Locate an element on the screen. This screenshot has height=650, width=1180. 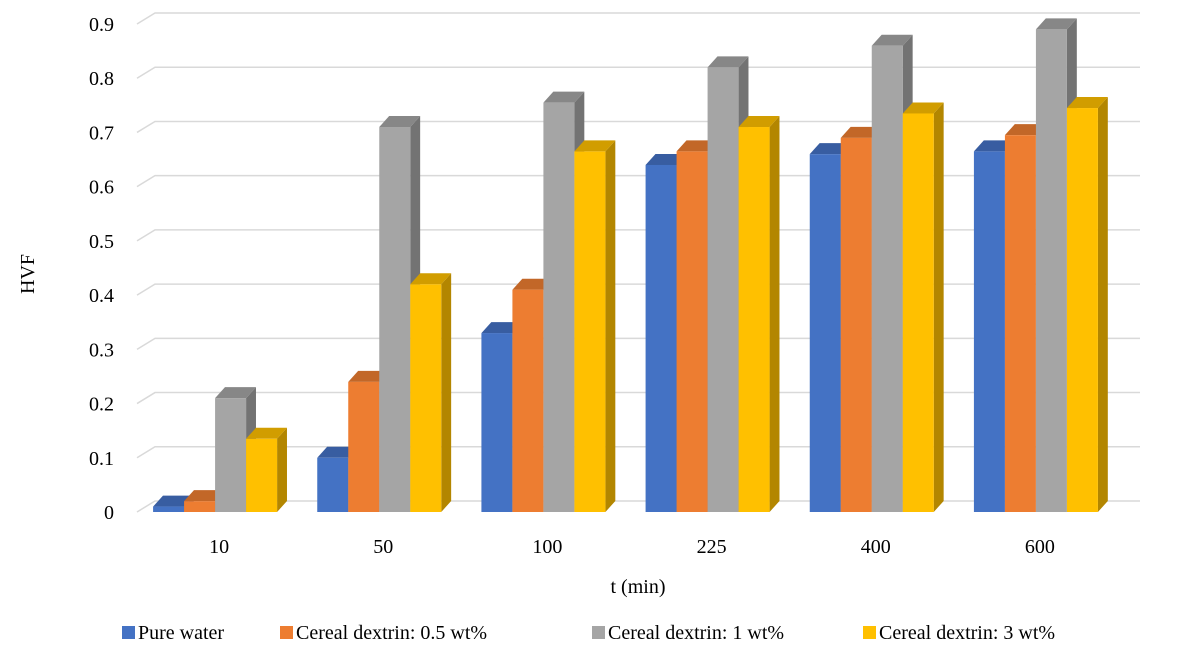
x-tick-label: 400 is located at coordinates (876, 547).